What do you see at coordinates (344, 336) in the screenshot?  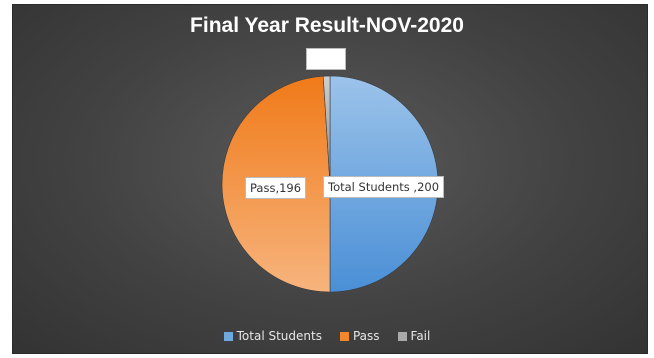 I see `legend-swatch-pass` at bounding box center [344, 336].